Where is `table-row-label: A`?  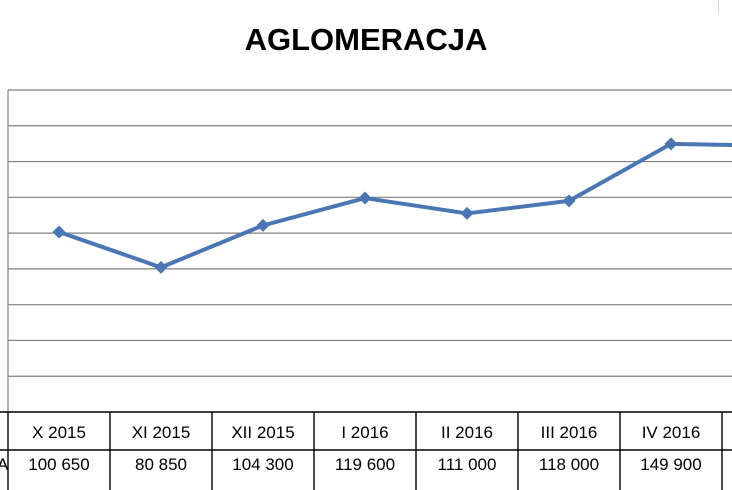 table-row-label: A is located at coordinates (4, 464).